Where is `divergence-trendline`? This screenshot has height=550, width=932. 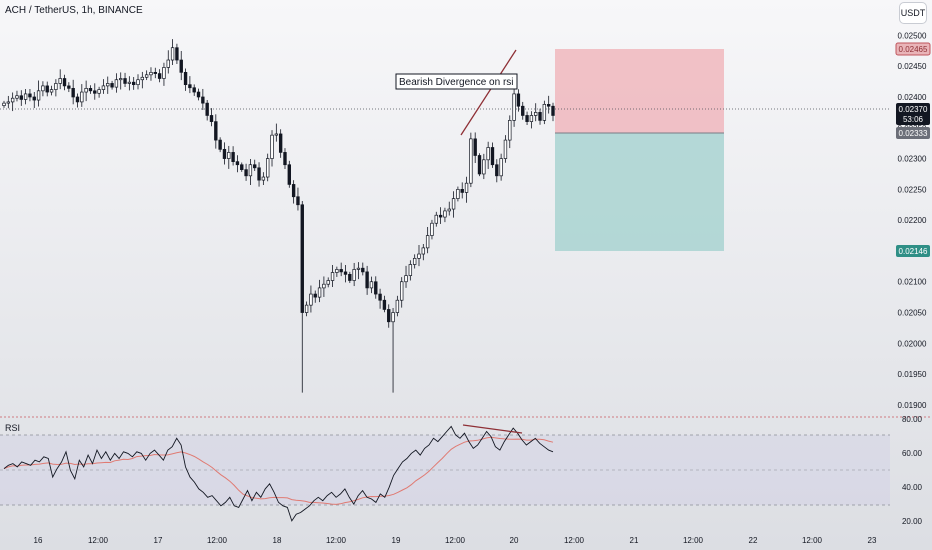
divergence-trendline is located at coordinates (488, 92).